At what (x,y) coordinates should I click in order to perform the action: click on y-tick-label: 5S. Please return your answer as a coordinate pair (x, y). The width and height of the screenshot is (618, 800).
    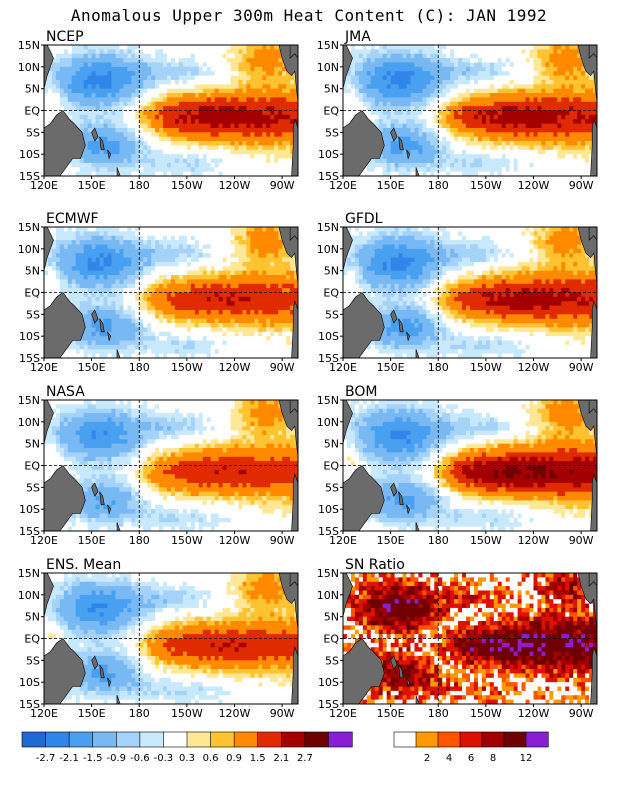
    Looking at the image, I should click on (33, 132).